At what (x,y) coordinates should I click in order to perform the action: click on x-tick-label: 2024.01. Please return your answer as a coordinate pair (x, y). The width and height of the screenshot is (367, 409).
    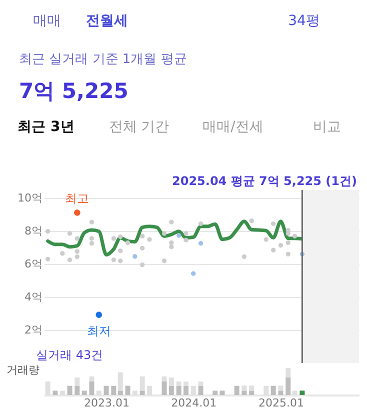
    Looking at the image, I should click on (194, 402).